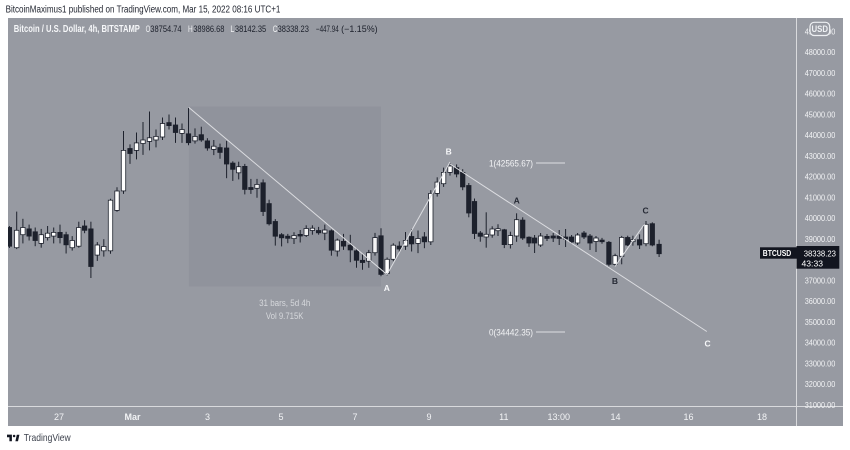 Image resolution: width=850 pixels, height=450 pixels. What do you see at coordinates (208, 29) in the screenshot?
I see `svg-text: 38986.68` at bounding box center [208, 29].